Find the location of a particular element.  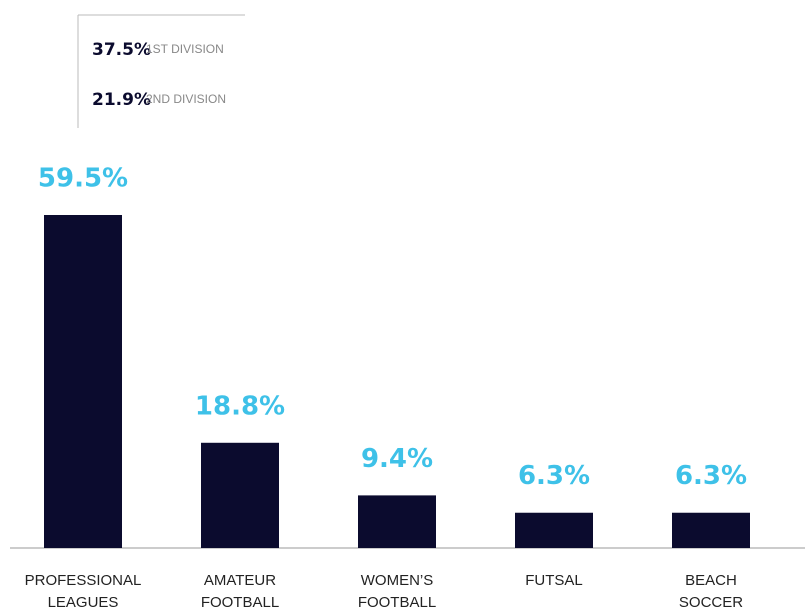

value-label: 9.4% is located at coordinates (397, 459).